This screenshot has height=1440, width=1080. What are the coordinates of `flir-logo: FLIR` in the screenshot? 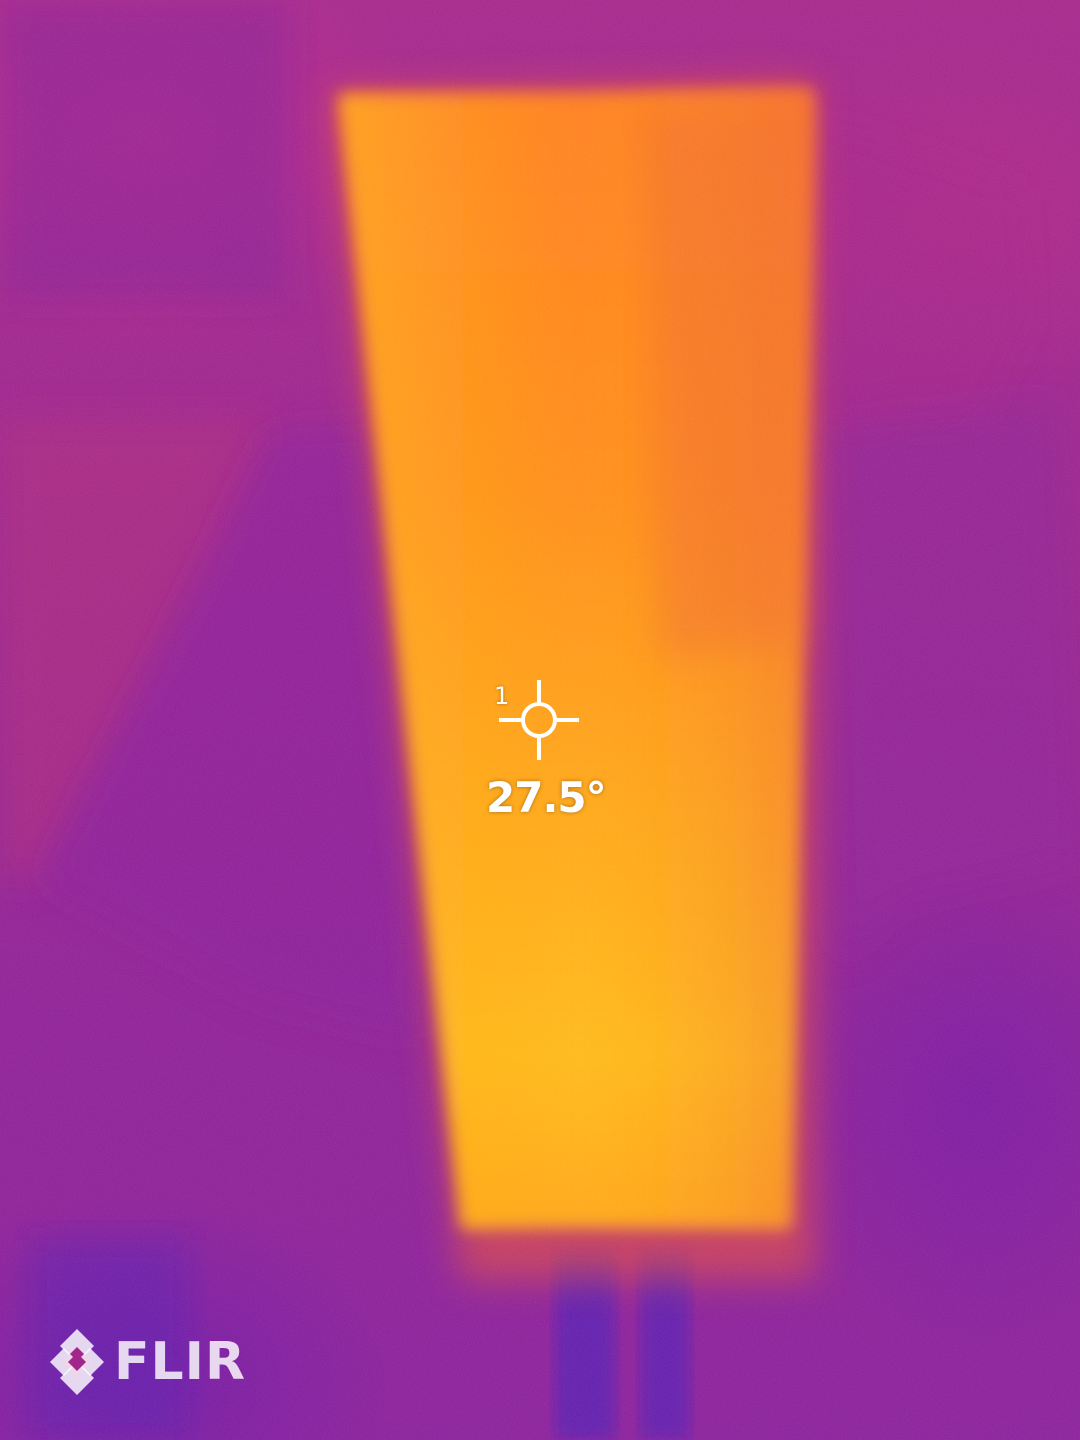 It's located at (144, 1362).